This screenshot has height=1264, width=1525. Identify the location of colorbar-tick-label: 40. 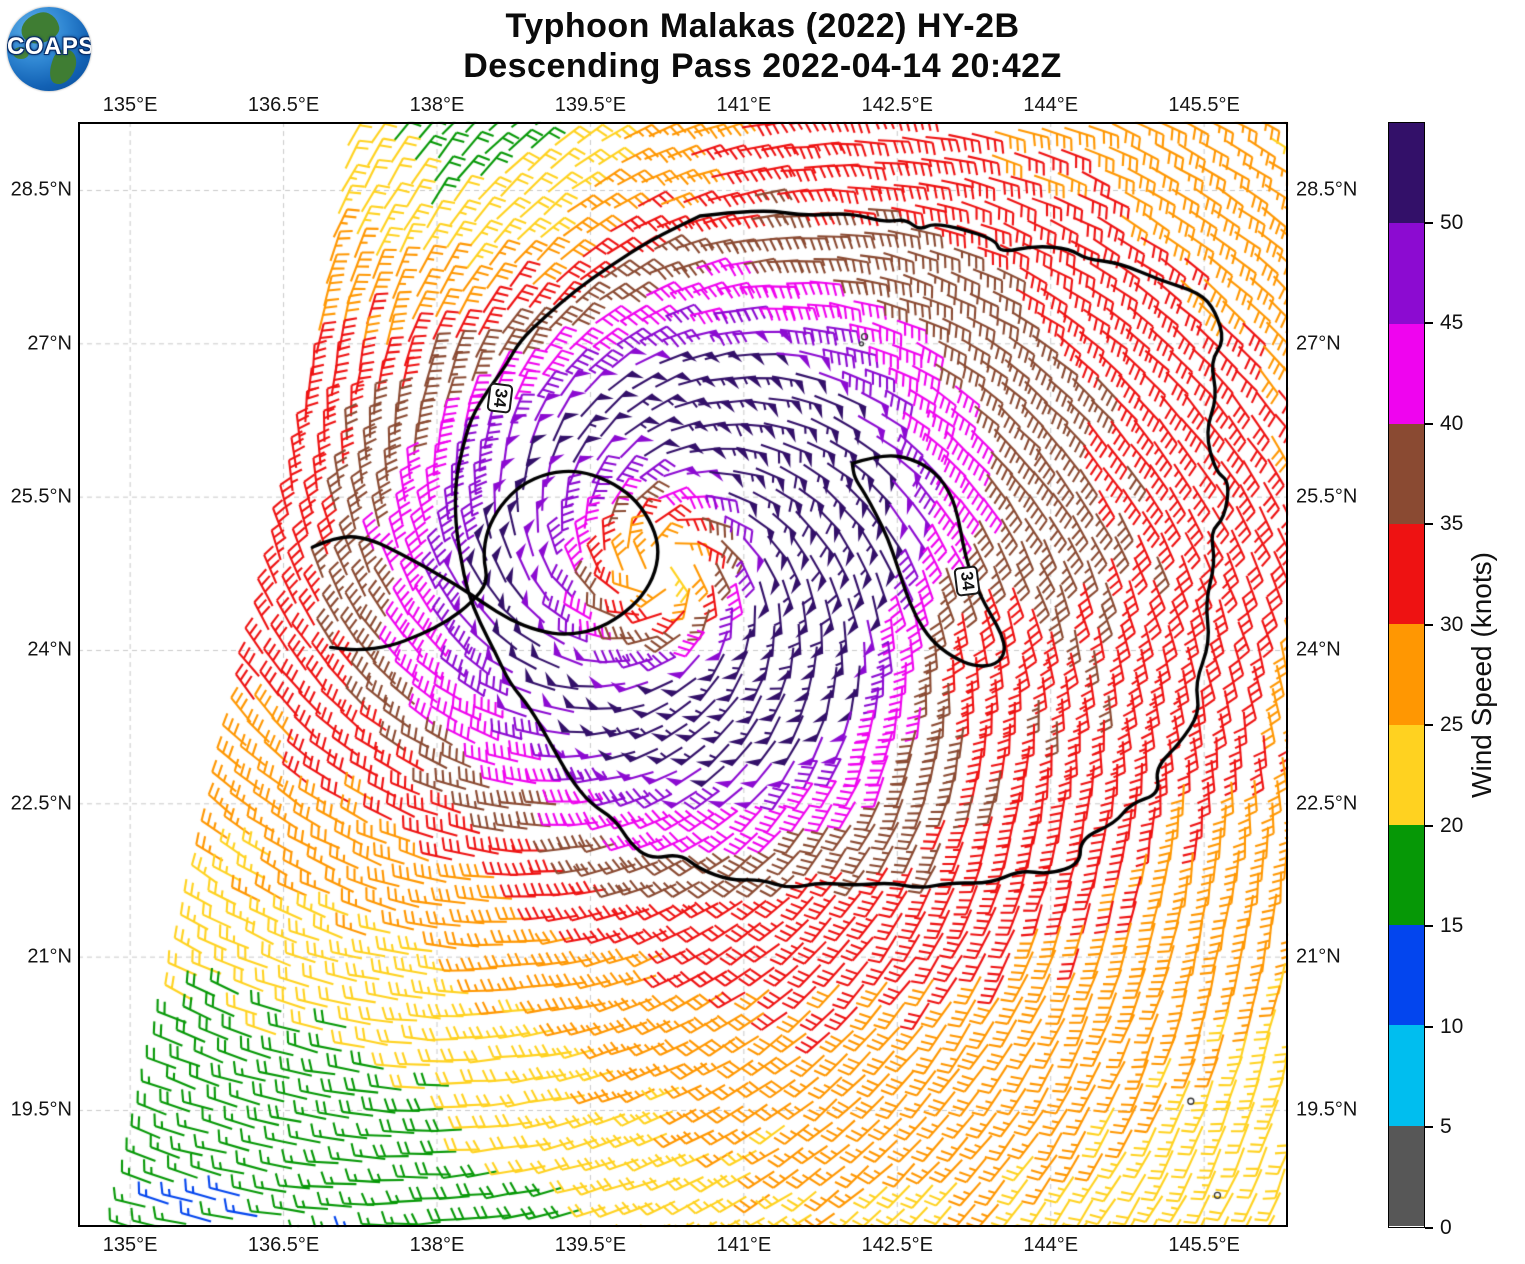
(1452, 423).